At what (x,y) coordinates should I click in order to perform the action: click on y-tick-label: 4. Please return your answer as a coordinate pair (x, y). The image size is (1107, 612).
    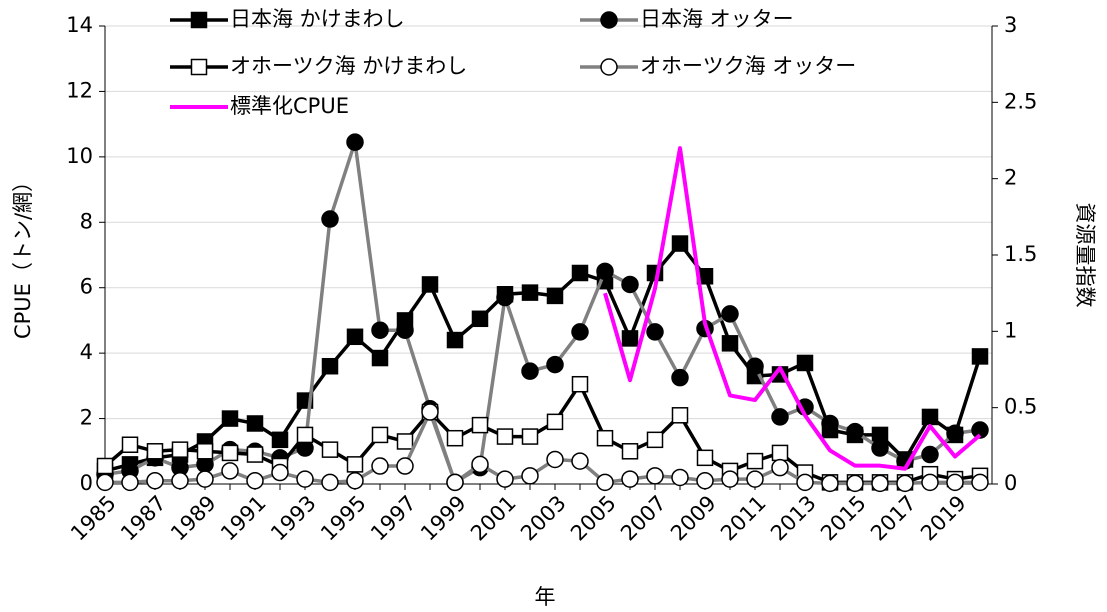
    Looking at the image, I should click on (86, 352).